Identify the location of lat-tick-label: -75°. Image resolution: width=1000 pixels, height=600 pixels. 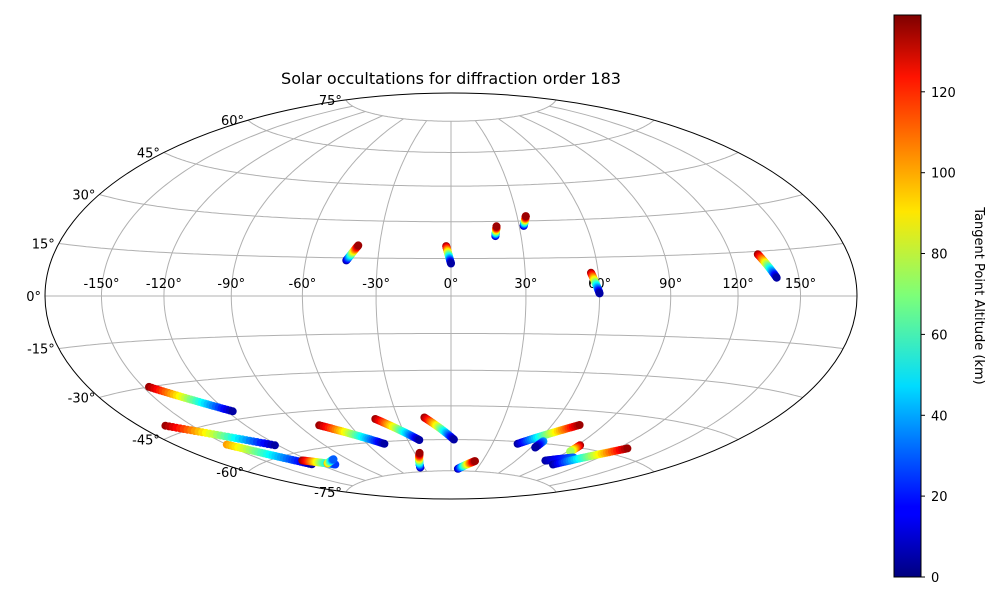
(328, 493).